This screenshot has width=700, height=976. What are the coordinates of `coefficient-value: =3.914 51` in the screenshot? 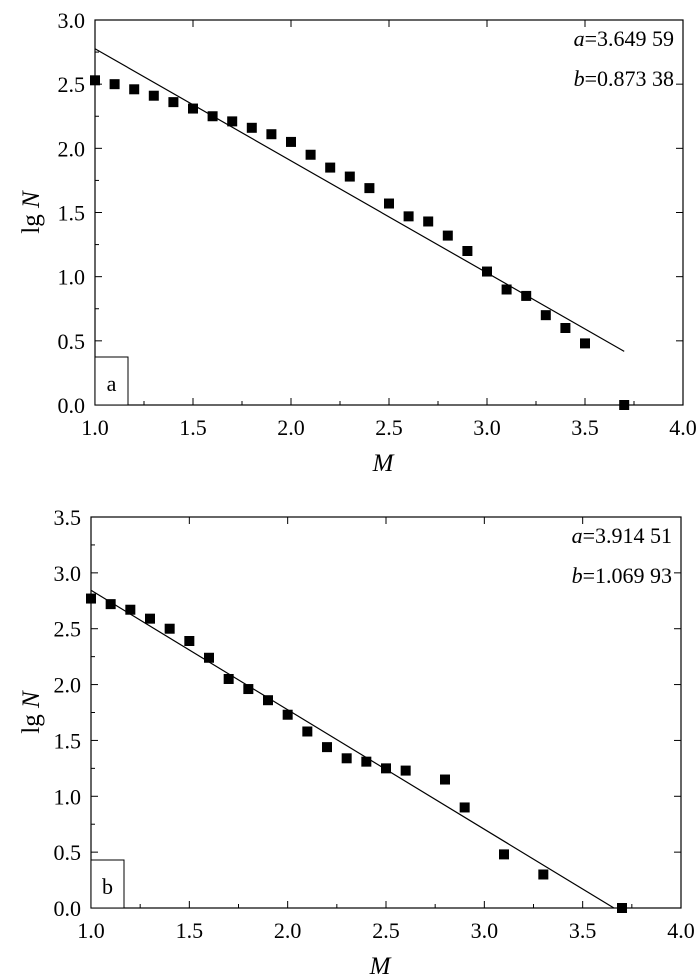 It's located at (627, 535).